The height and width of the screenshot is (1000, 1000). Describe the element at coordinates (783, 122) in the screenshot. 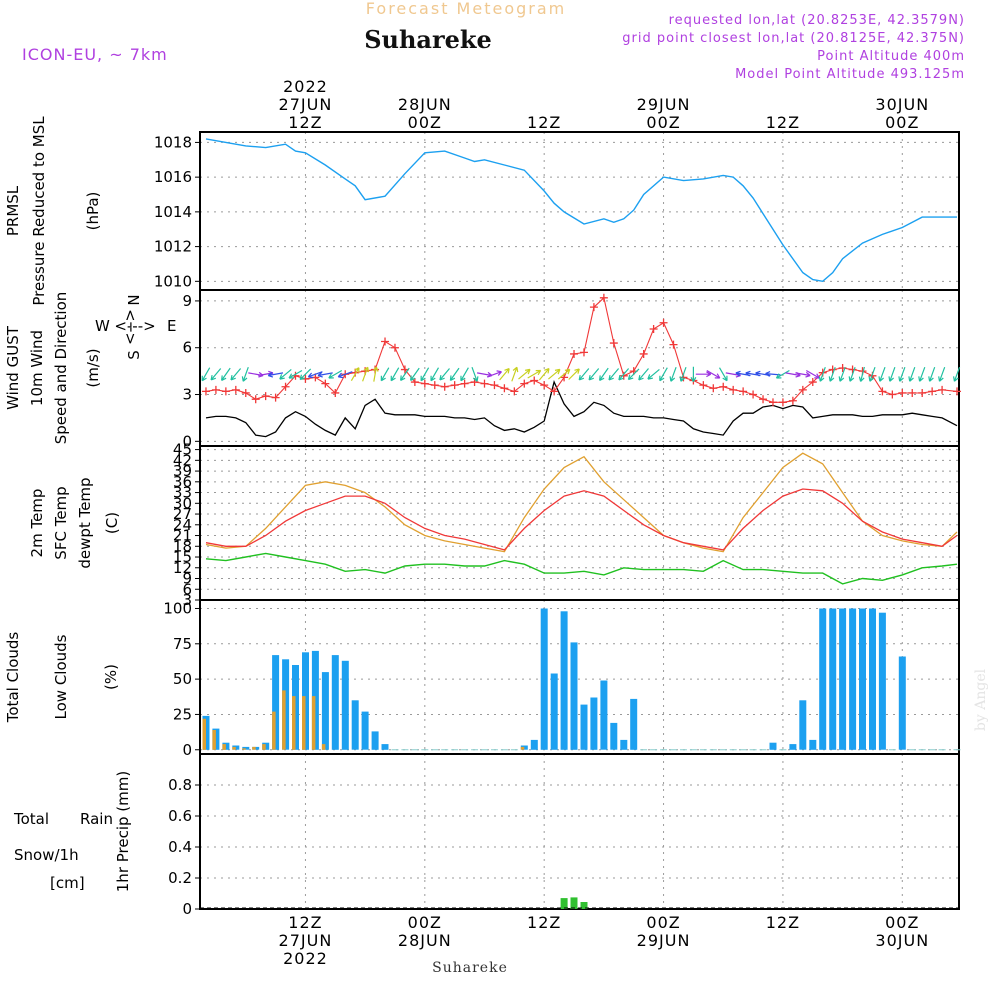

I see `top-time-label: 12Z` at that location.